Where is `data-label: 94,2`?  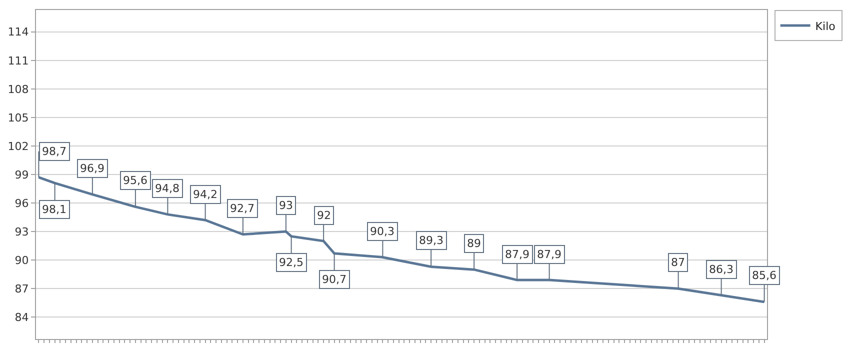
data-label: 94,2 is located at coordinates (205, 194).